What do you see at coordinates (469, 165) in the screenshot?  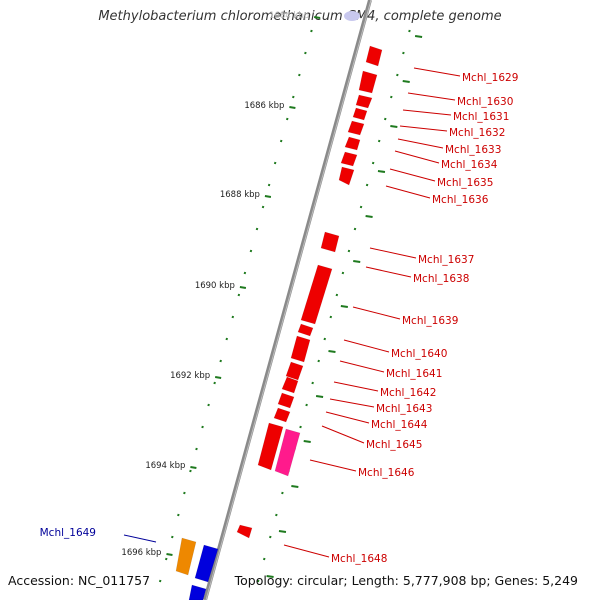 I see `gene-label: Mchl_1634` at bounding box center [469, 165].